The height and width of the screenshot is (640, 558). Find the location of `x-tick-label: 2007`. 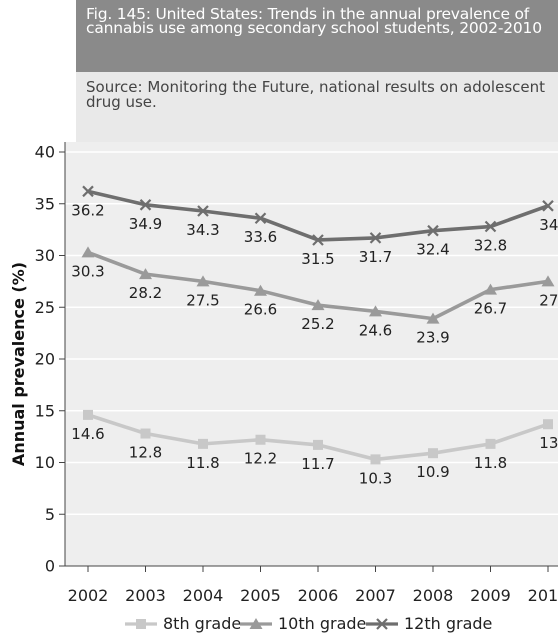

x-tick-label: 2007 is located at coordinates (375, 595).